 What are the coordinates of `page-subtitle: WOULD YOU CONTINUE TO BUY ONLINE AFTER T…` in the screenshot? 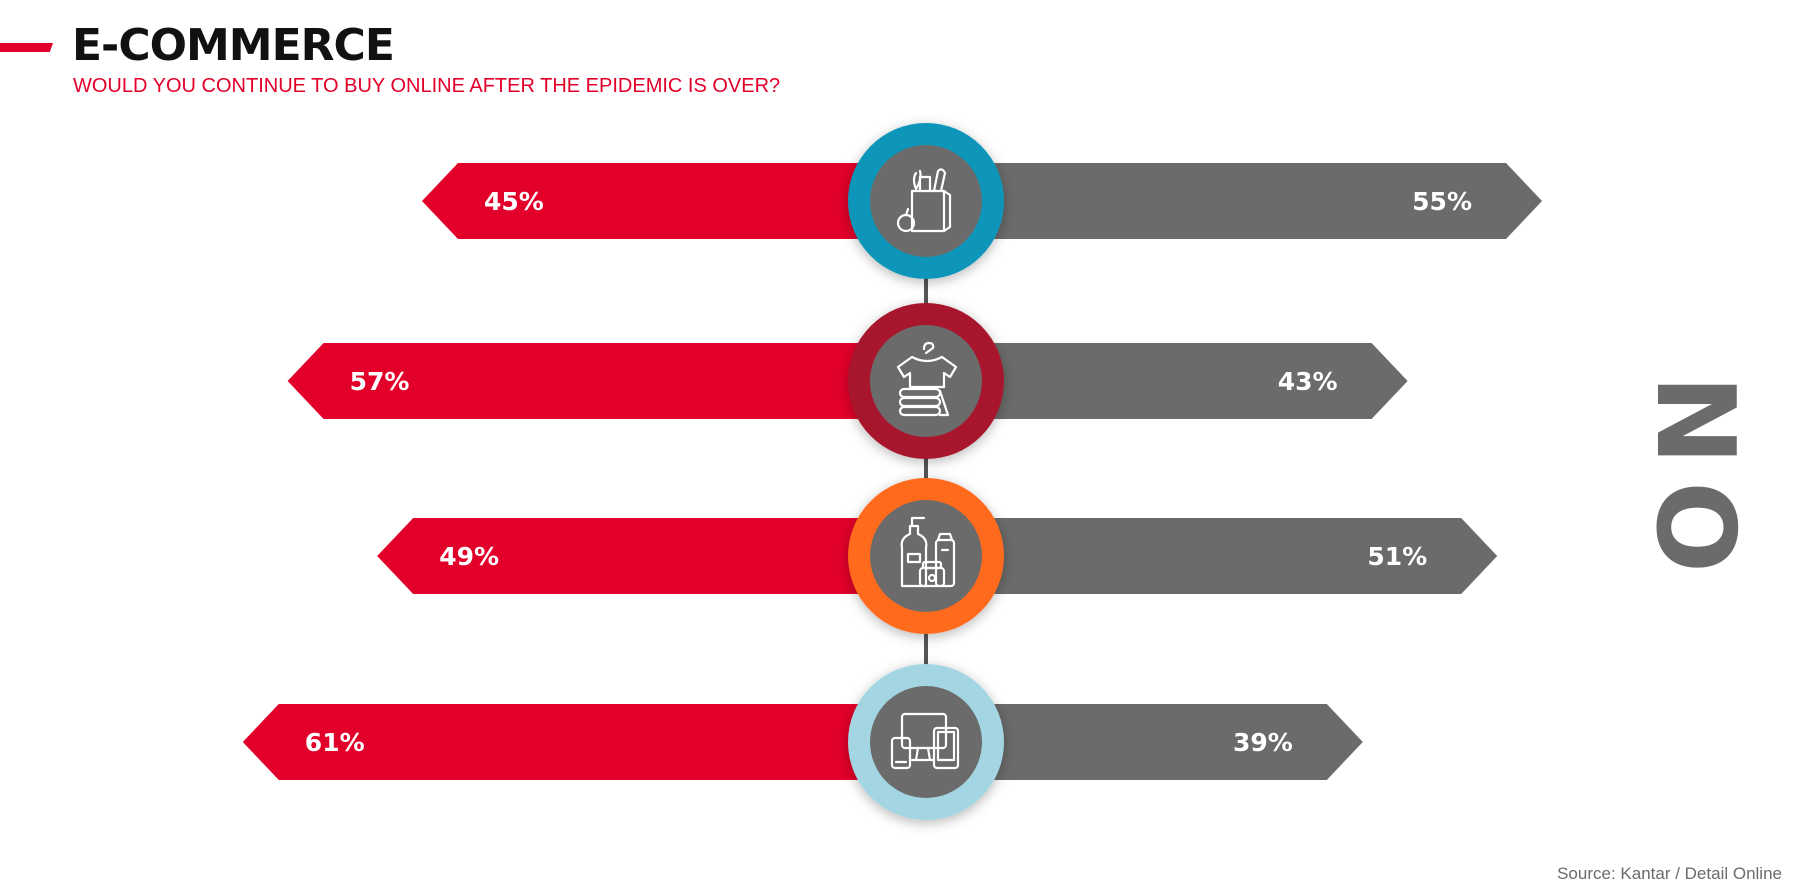 It's located at (427, 86).